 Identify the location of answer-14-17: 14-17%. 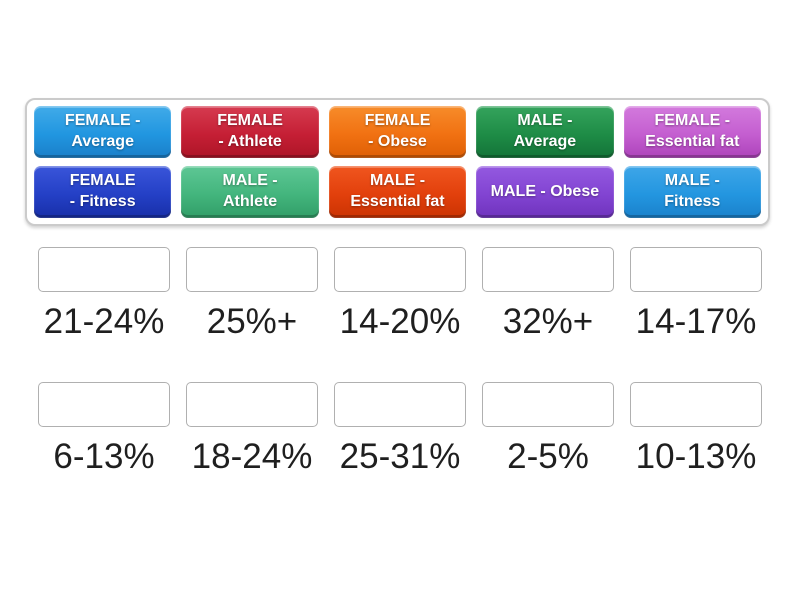
(696, 294).